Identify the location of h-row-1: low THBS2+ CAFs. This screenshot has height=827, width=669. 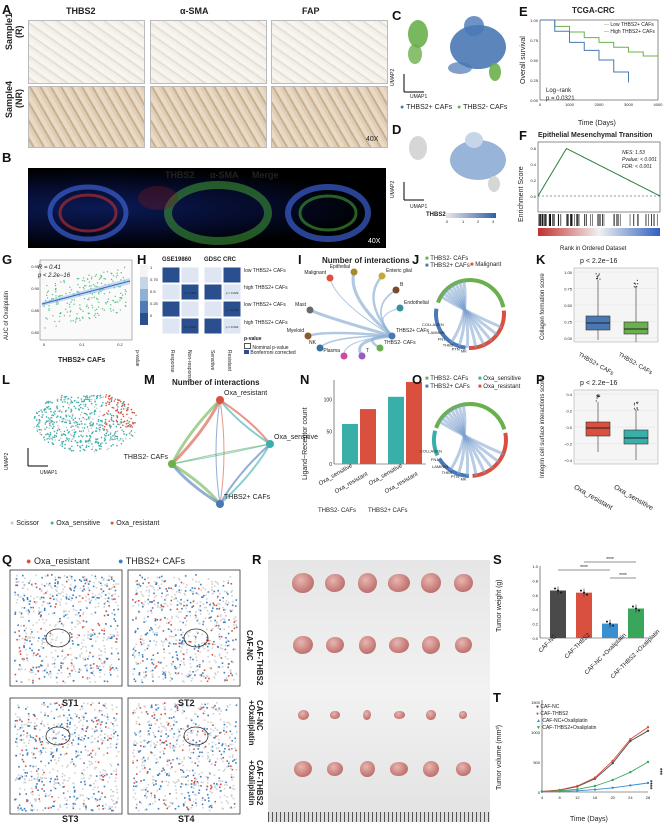
(265, 271).